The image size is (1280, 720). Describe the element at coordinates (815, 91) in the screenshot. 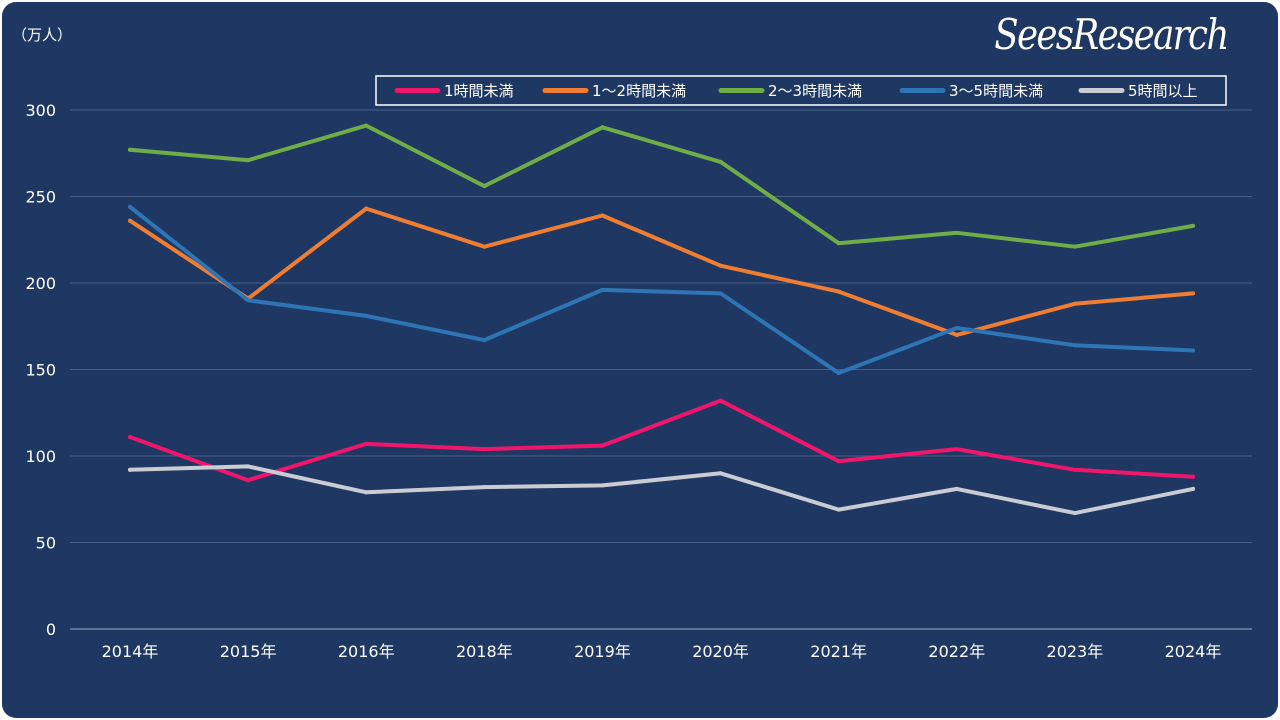

I see `legend-label: 2～3時間未満` at that location.